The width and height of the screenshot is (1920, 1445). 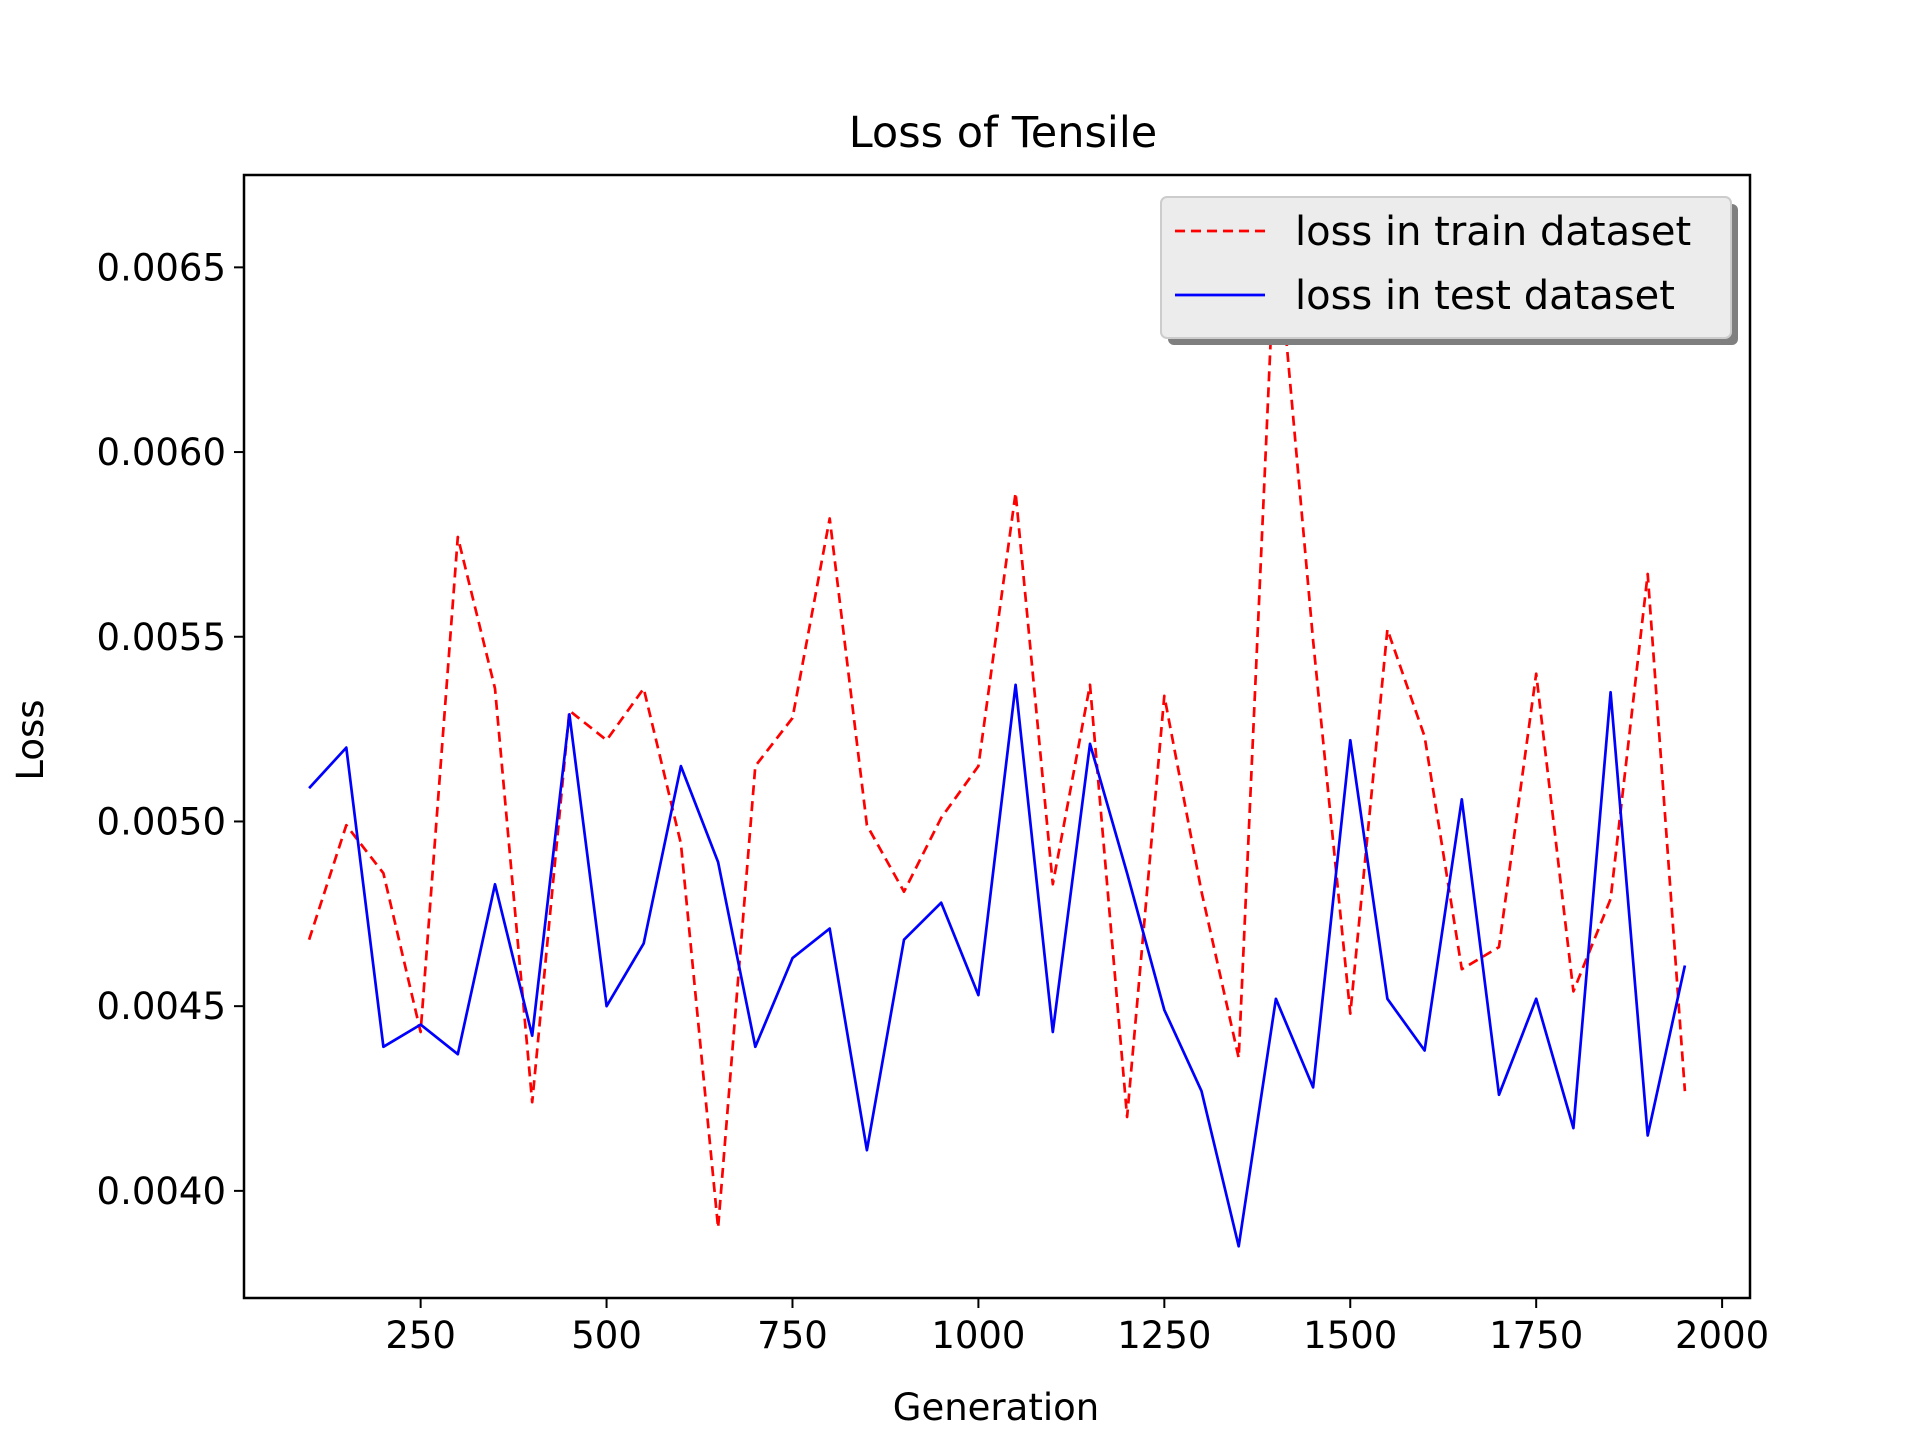 I want to click on legend-box, so click(x=1446, y=267).